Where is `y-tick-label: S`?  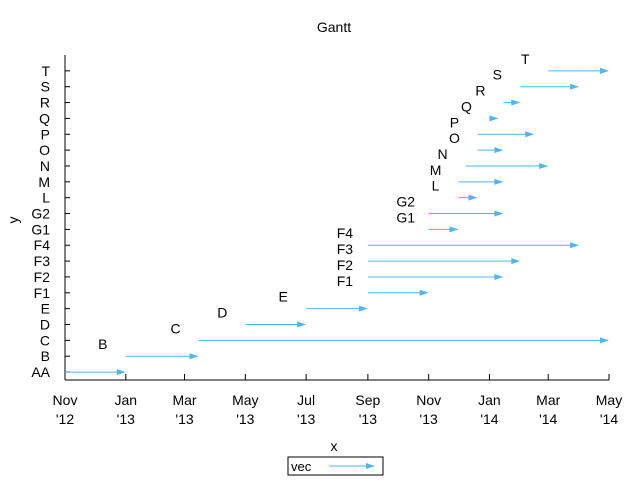
y-tick-label: S is located at coordinates (45, 87).